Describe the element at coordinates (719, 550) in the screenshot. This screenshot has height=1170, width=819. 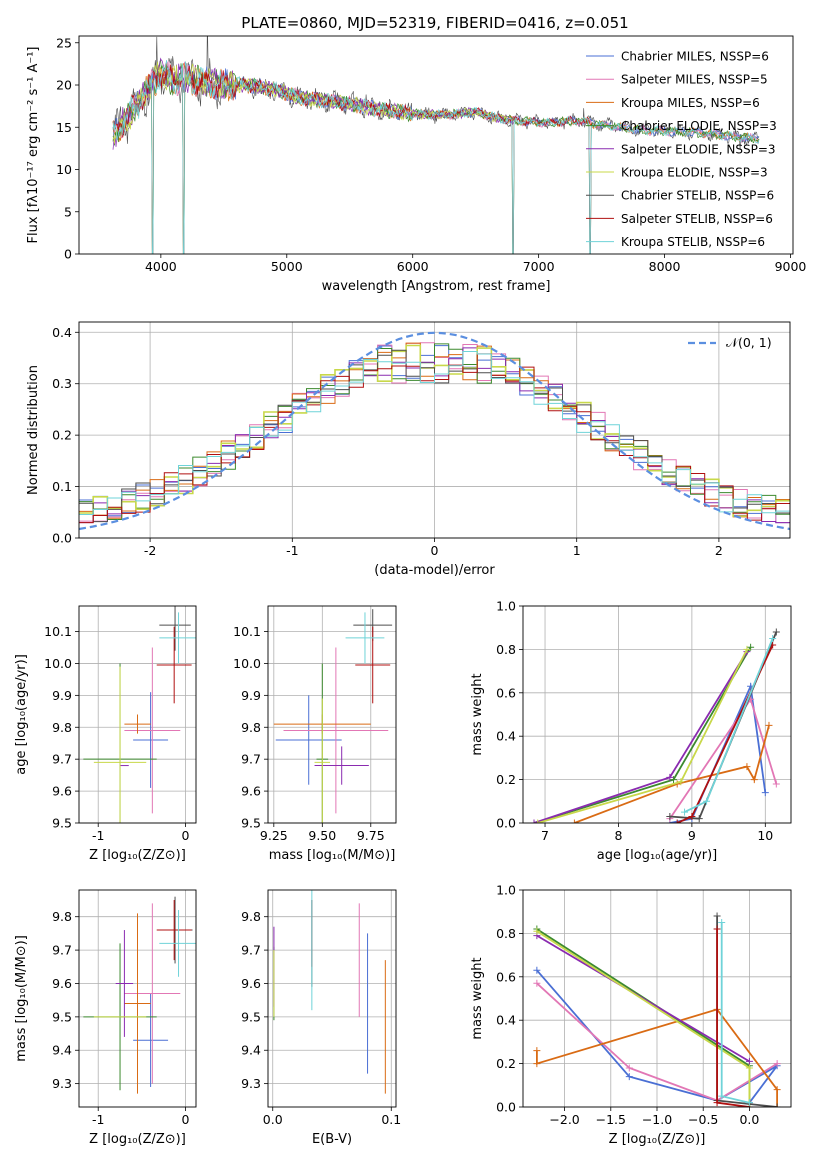
I see `x-tick-label: 2` at that location.